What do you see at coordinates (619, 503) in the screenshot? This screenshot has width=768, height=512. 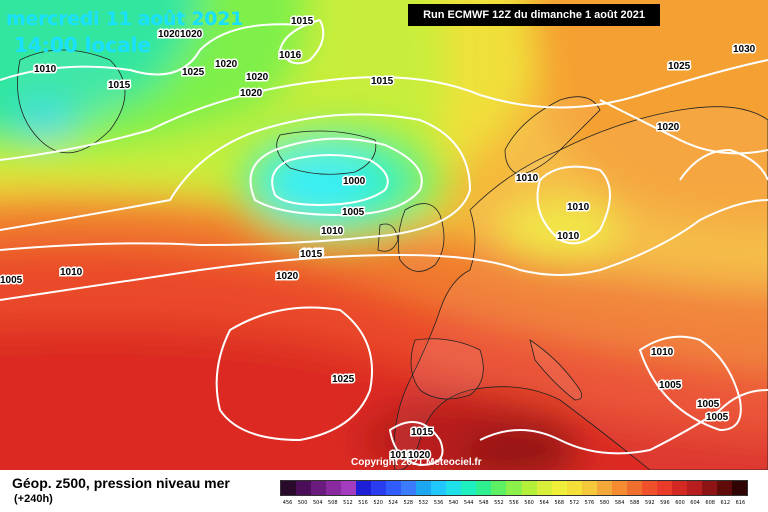 I see `scale-label: 584` at bounding box center [619, 503].